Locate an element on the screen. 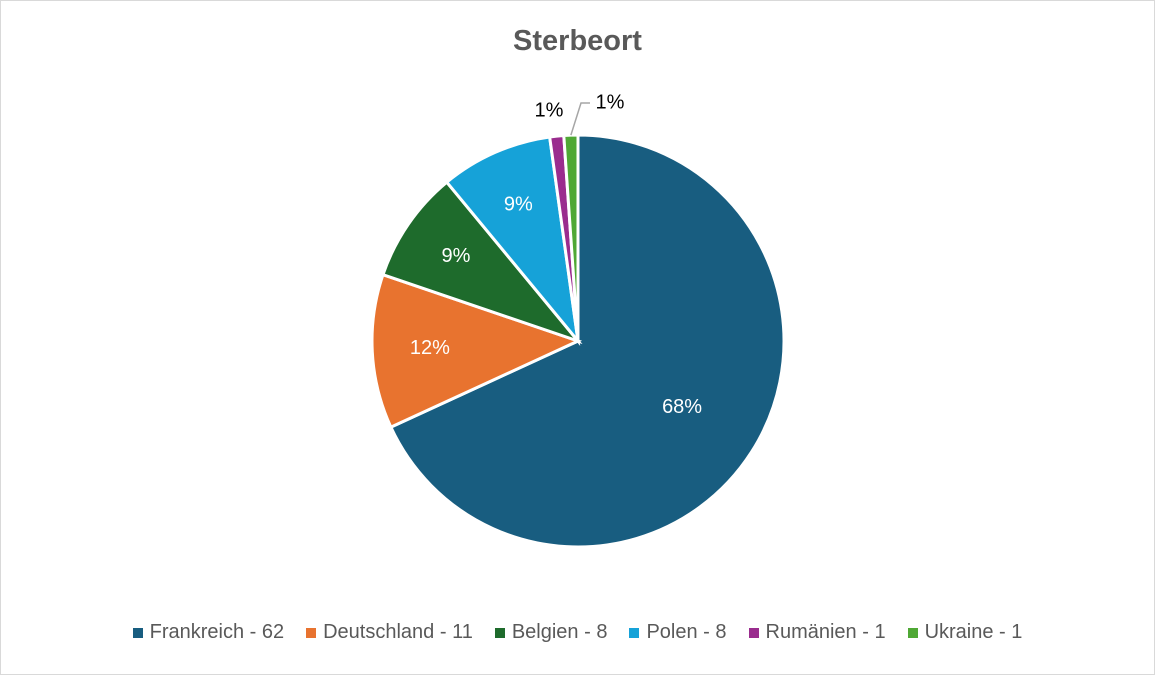 The image size is (1155, 675). legend-item: Ukraine - 1 is located at coordinates (965, 632).